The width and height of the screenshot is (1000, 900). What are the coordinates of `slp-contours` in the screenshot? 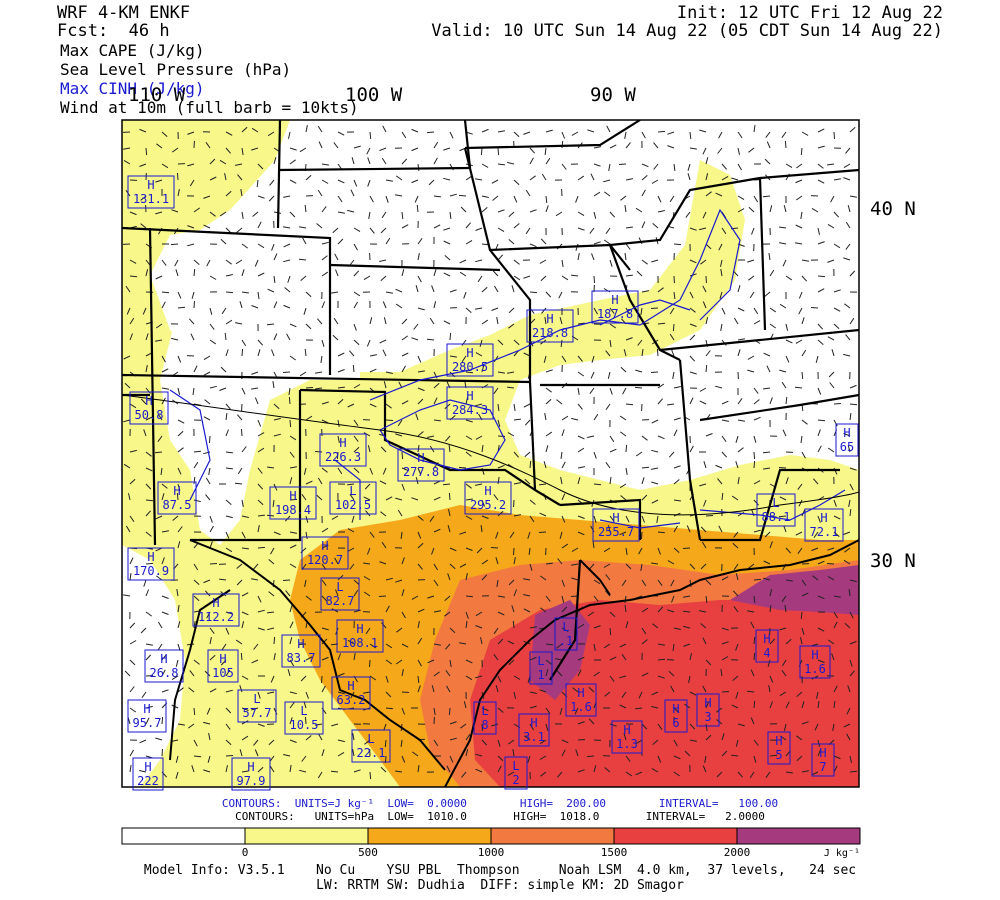 It's located at (490, 455).